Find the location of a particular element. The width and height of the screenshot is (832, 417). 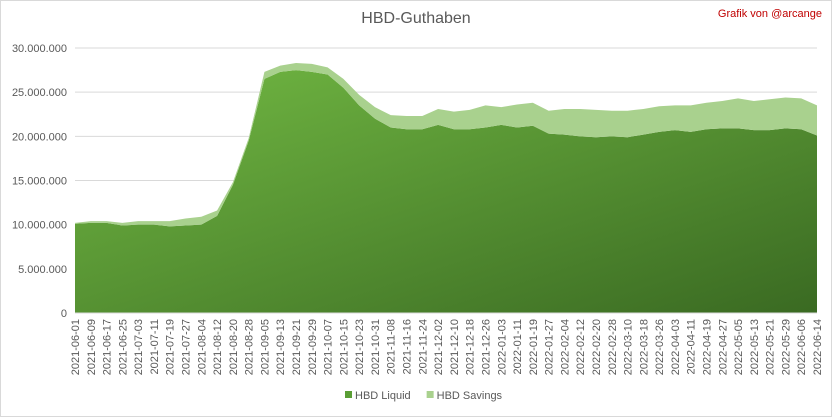

x-tick-label: 2021-07-03 is located at coordinates (139, 347).